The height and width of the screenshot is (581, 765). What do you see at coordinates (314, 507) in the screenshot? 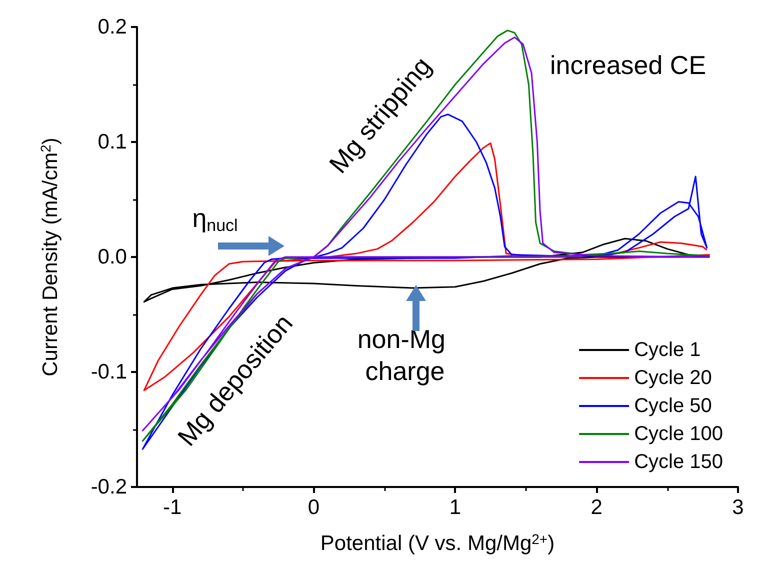
I see `x-tick-label: 0` at bounding box center [314, 507].